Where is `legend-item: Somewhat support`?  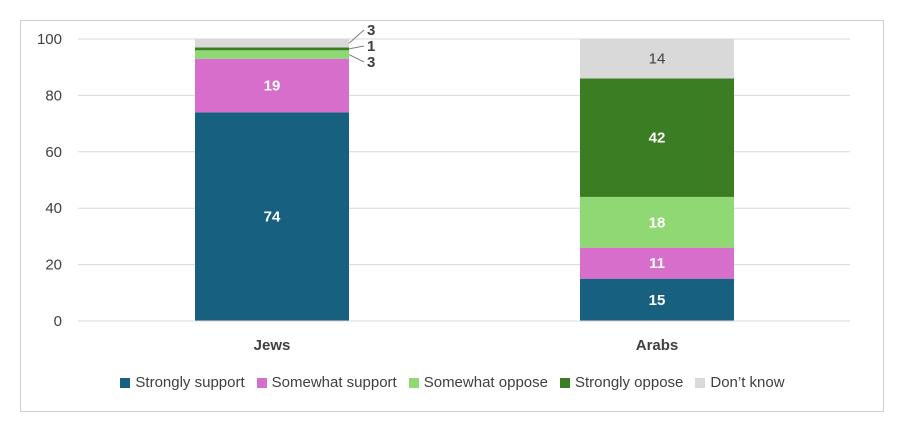 legend-item: Somewhat support is located at coordinates (326, 382).